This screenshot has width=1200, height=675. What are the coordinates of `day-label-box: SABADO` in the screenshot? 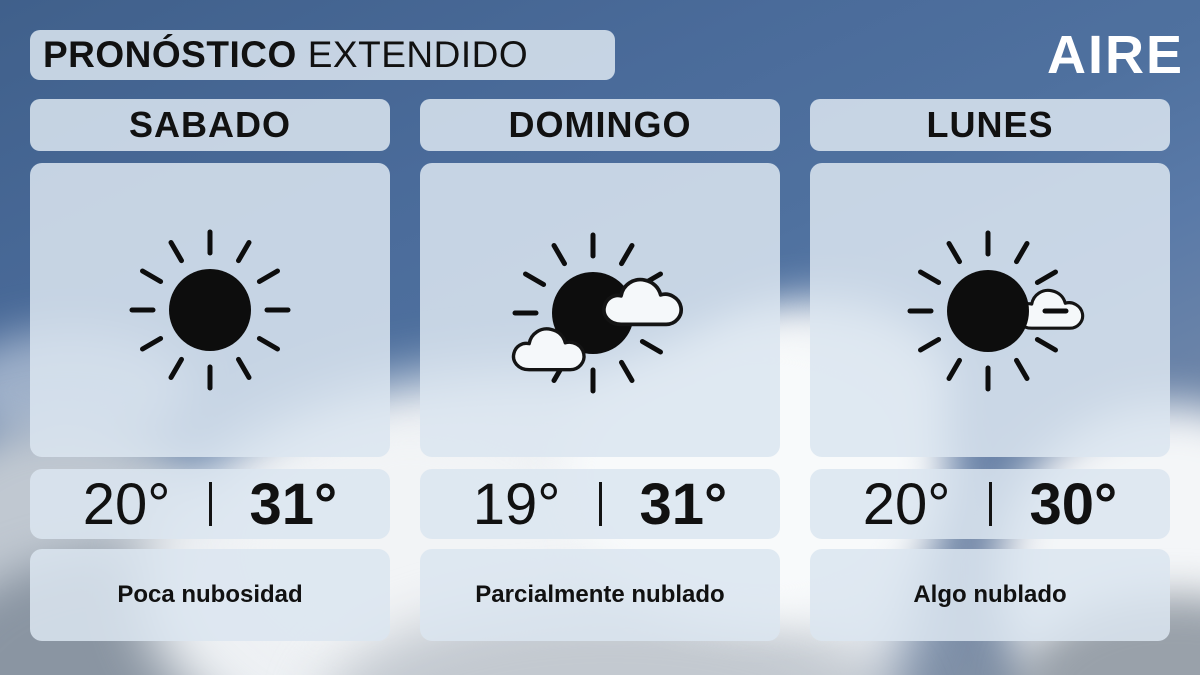 It's located at (210, 125).